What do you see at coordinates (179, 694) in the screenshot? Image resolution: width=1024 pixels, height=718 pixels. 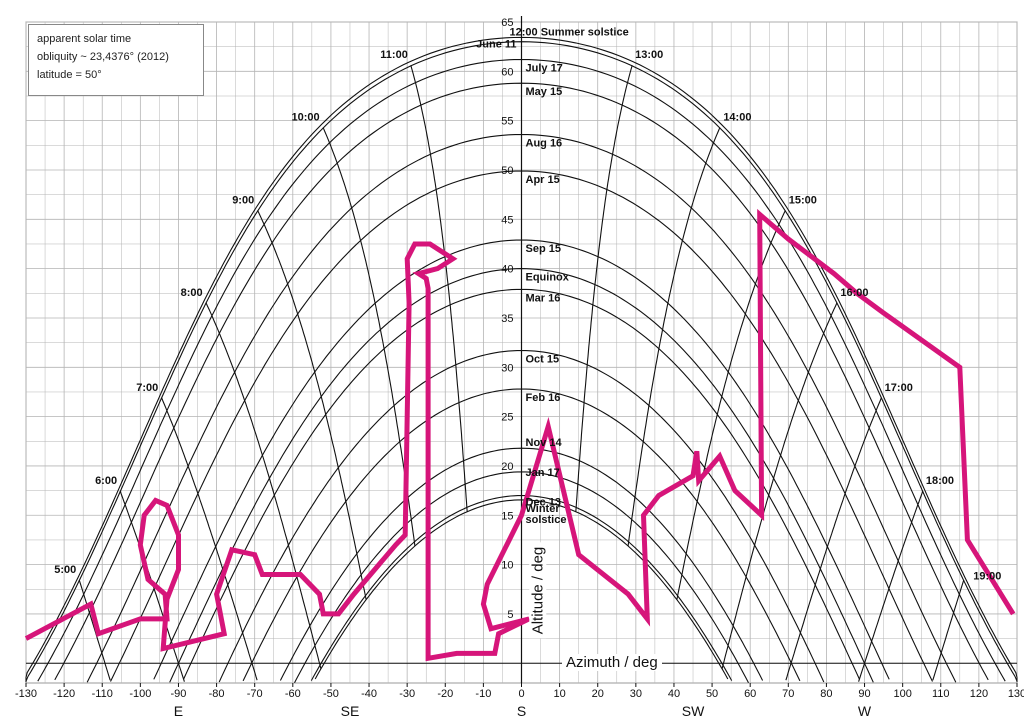 I see `x-tick-label: -90` at bounding box center [179, 694].